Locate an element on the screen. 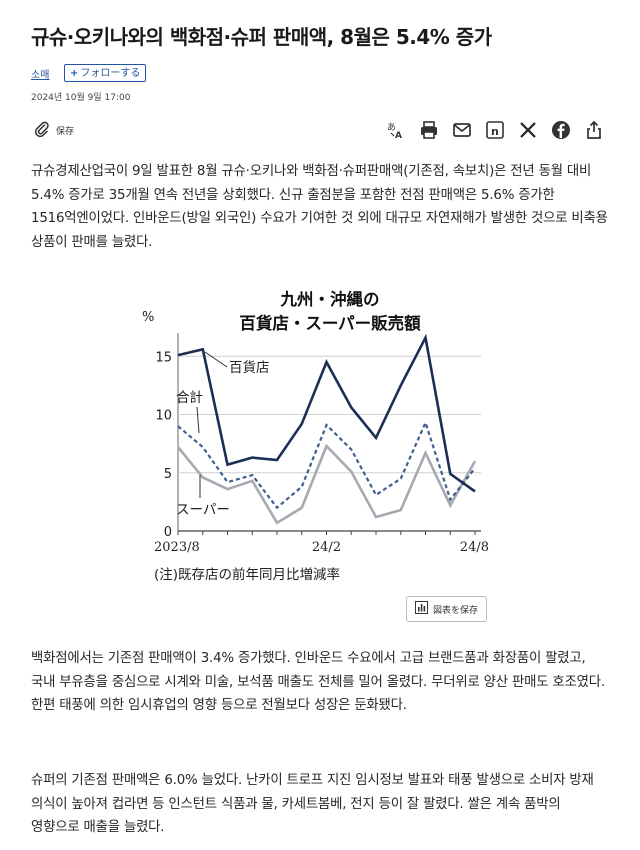 The width and height of the screenshot is (640, 850). facebook-icon is located at coordinates (561, 130).